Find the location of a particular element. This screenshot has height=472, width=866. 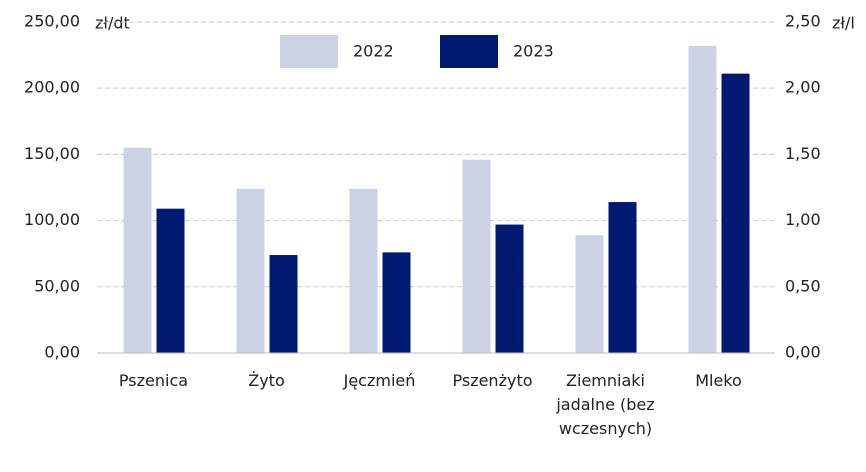

y-axis-label: zł/dt is located at coordinates (112, 23).